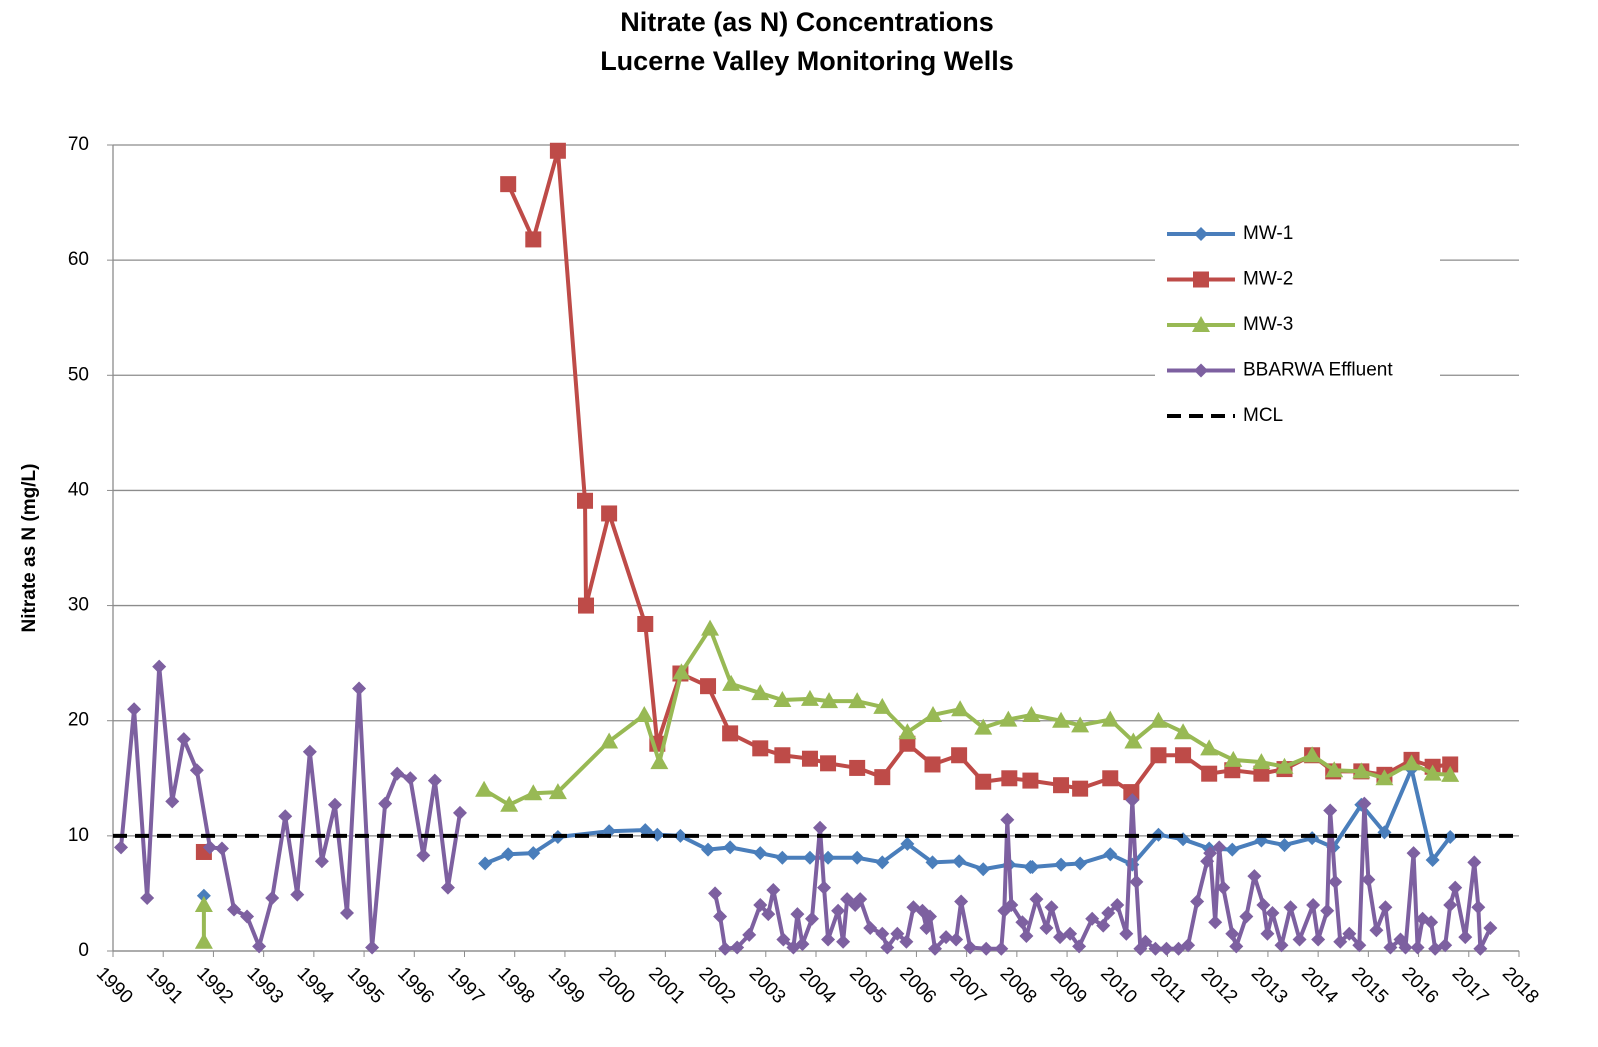 This screenshot has height=1047, width=1598. What do you see at coordinates (1263, 415) in the screenshot?
I see `legend-label: MCL` at bounding box center [1263, 415].